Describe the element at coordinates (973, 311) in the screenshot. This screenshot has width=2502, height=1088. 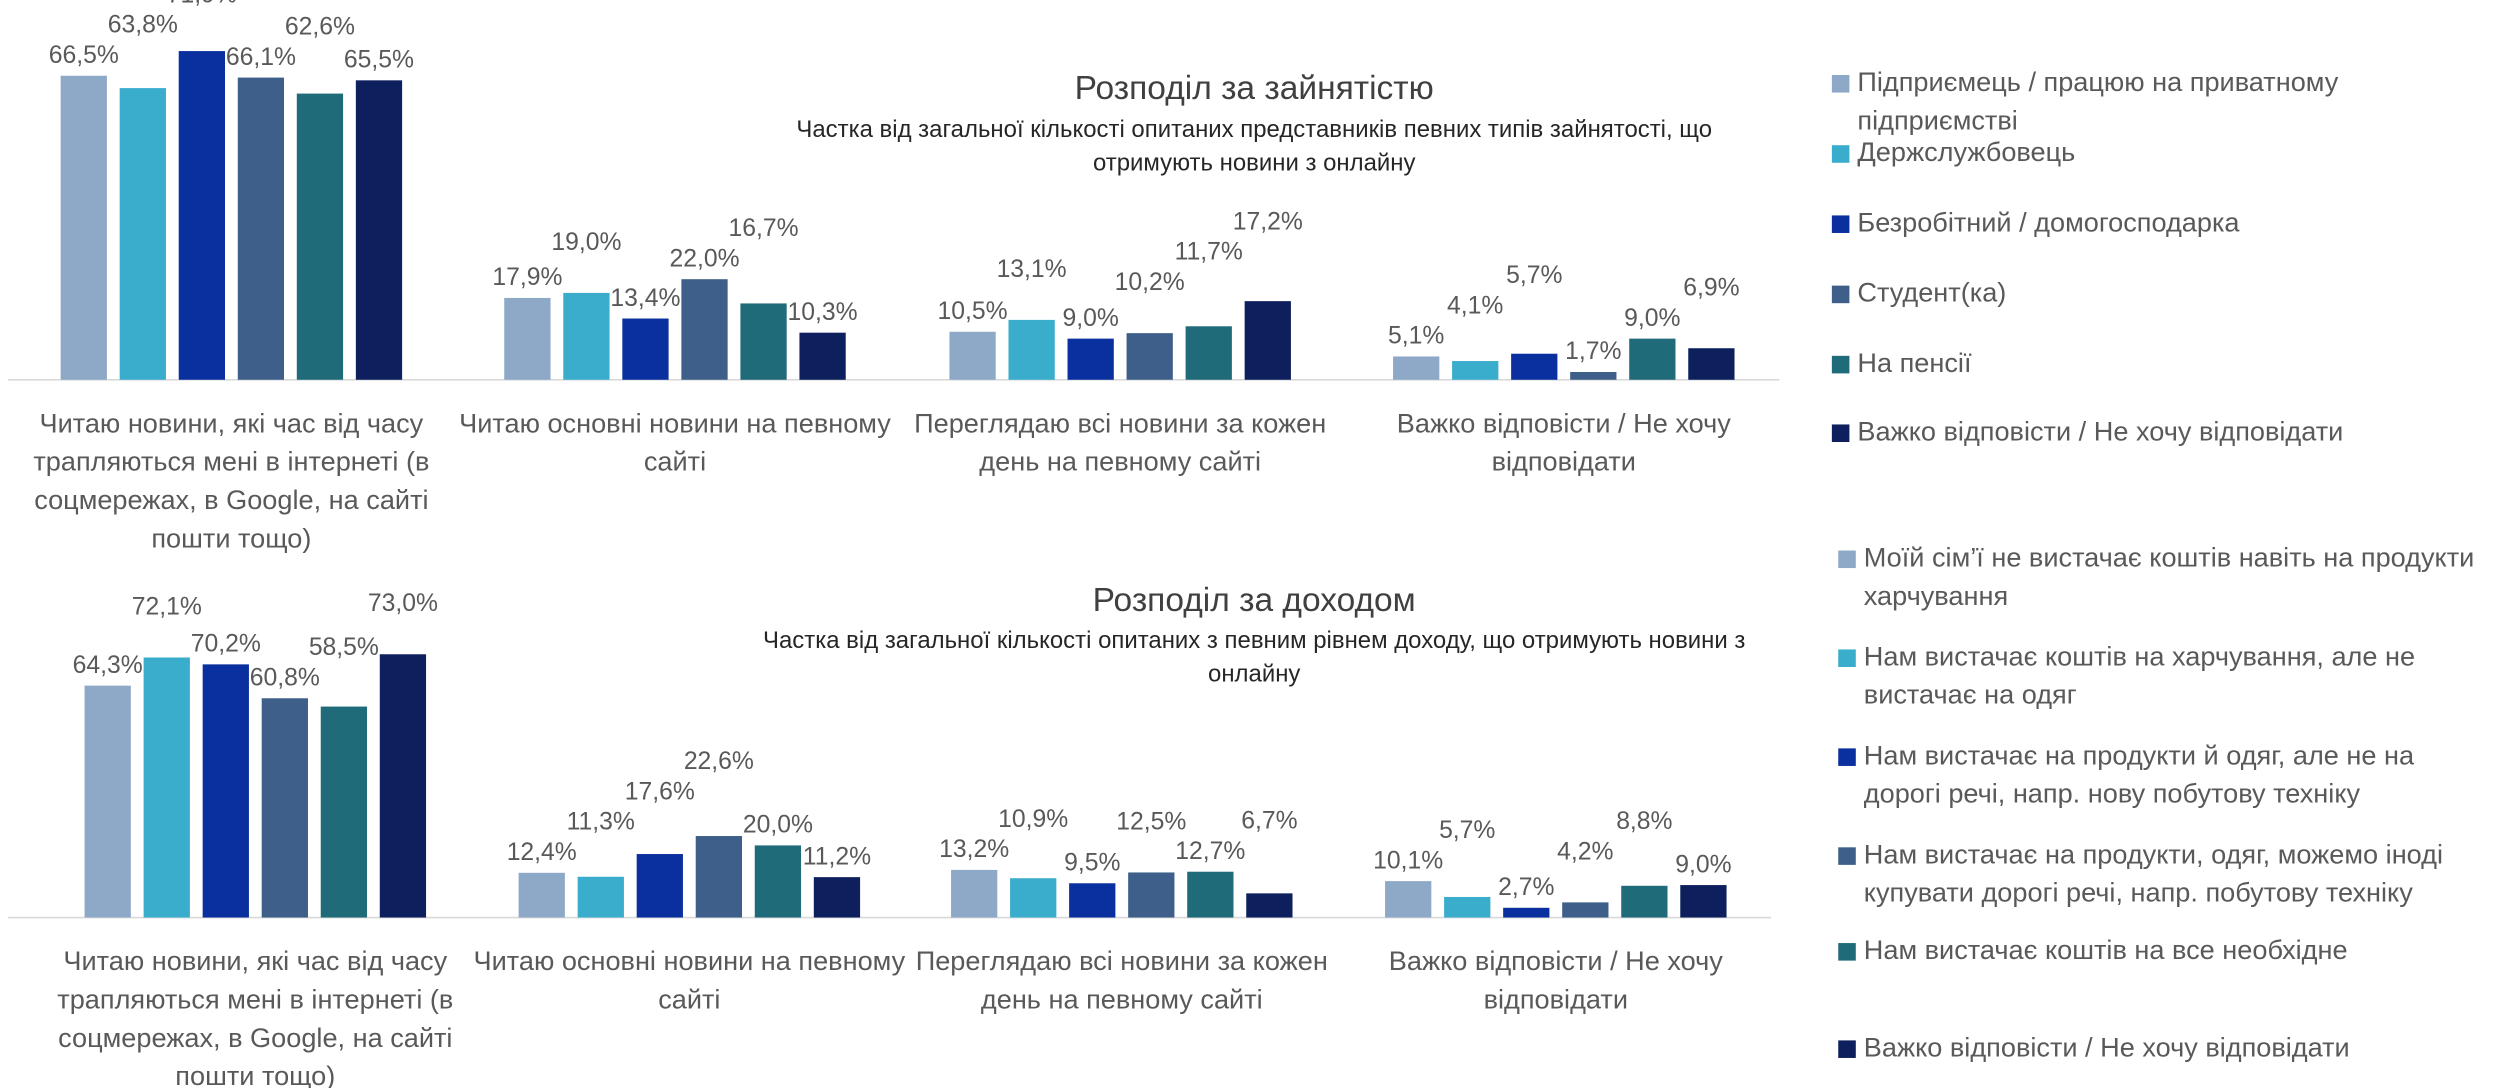
I see `data-label: 10,5%` at that location.